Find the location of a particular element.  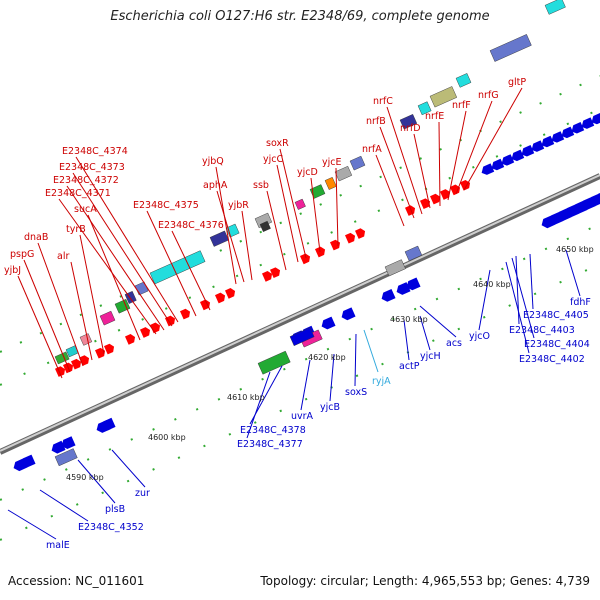

reverse-gene-label: E2348C_4404 is located at coordinates (557, 344).